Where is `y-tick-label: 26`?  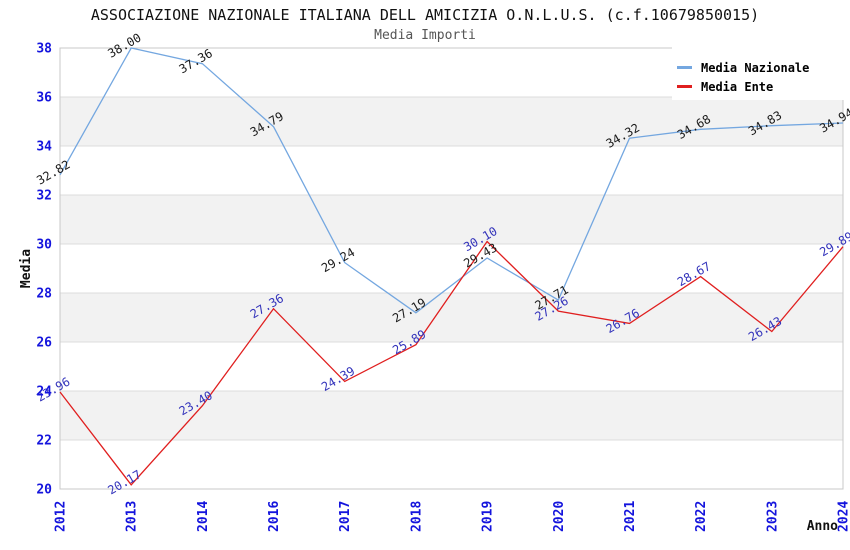 y-tick-label: 26 is located at coordinates (44, 343).